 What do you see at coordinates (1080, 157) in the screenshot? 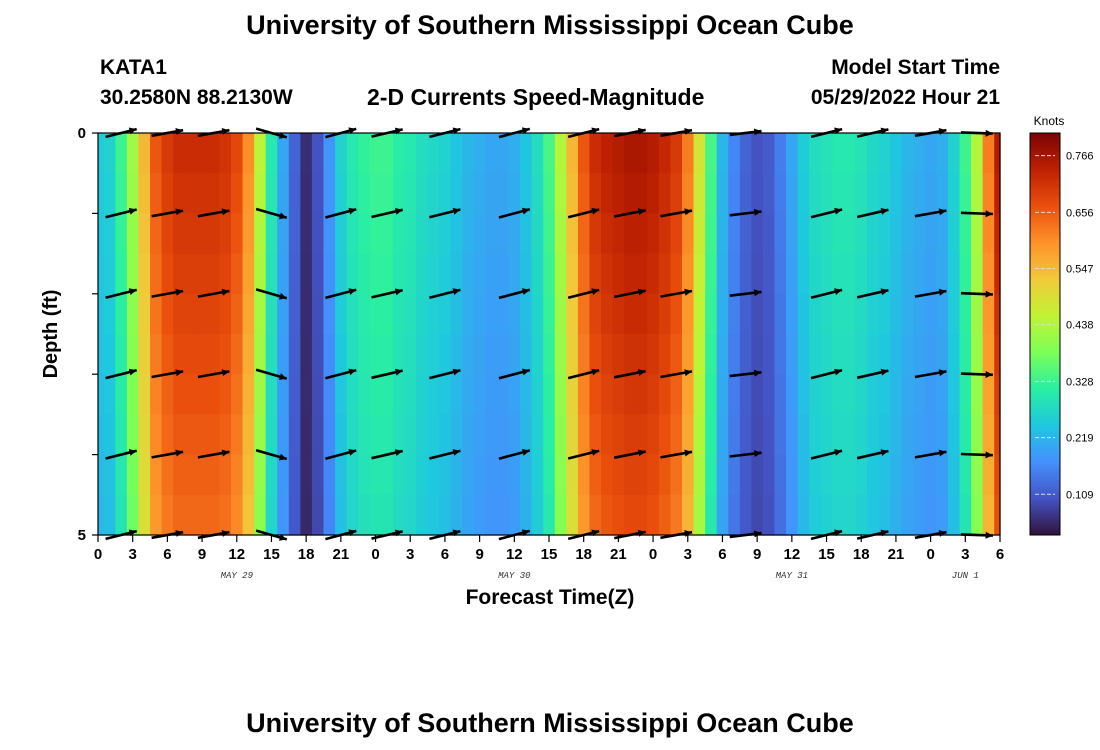
I see `colorbar-tick-label: 0.766` at bounding box center [1080, 157].